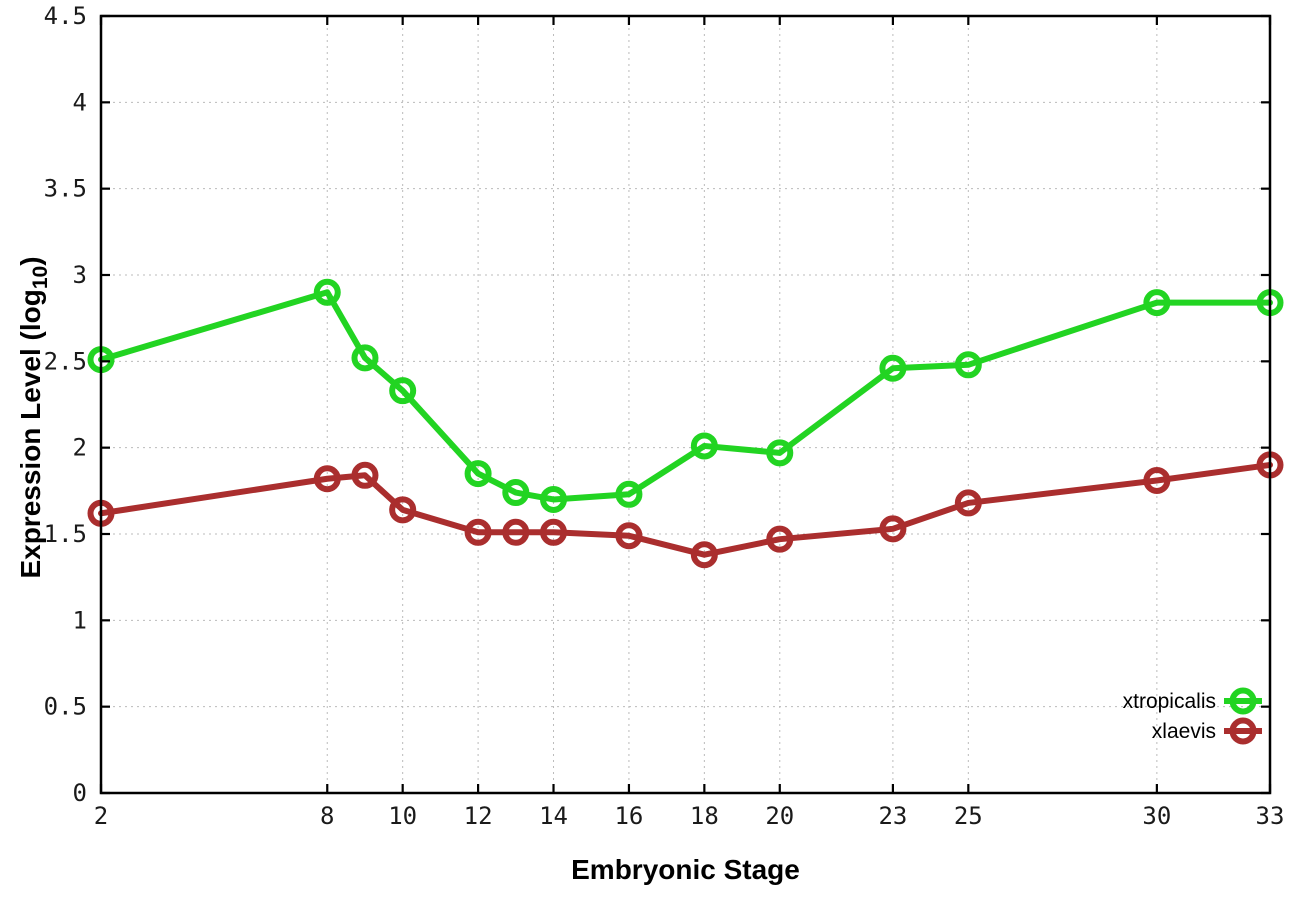 Image resolution: width=1296 pixels, height=907 pixels. I want to click on y-tick-label: 1.5, so click(65, 534).